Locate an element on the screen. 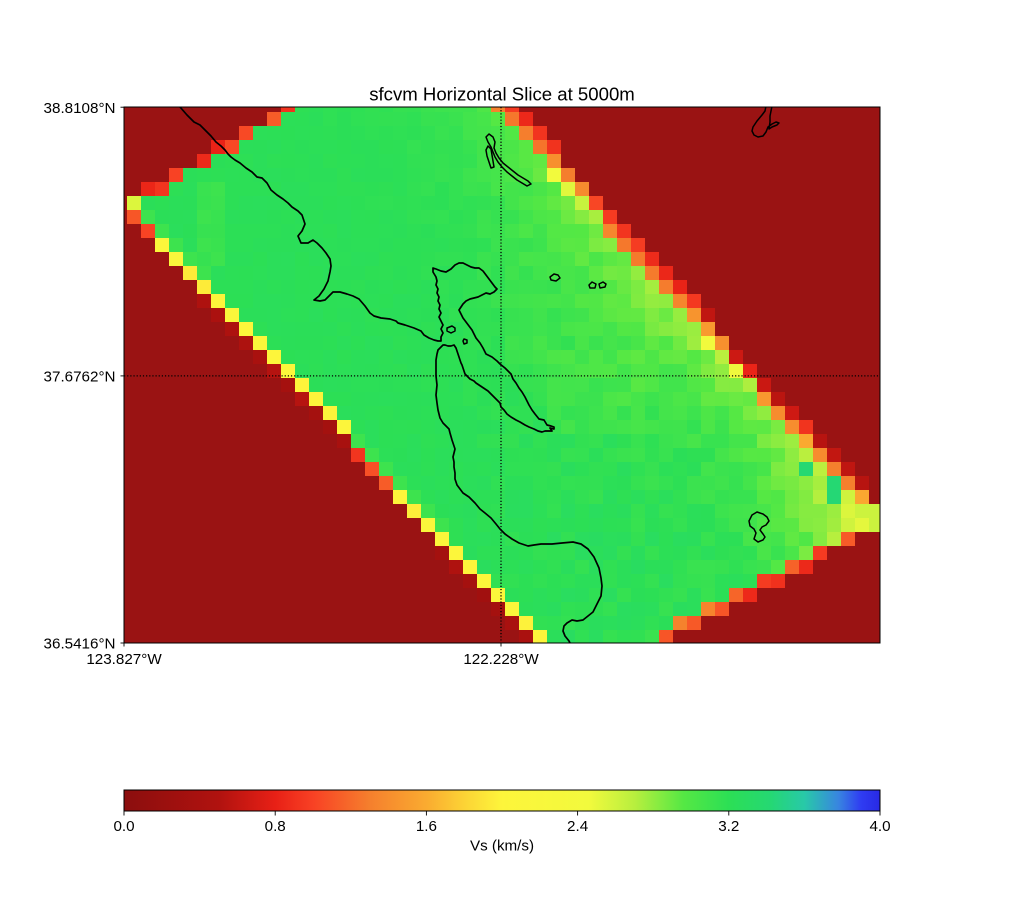 This screenshot has width=1014, height=904. svg-text: 36.5416°N is located at coordinates (80, 644).